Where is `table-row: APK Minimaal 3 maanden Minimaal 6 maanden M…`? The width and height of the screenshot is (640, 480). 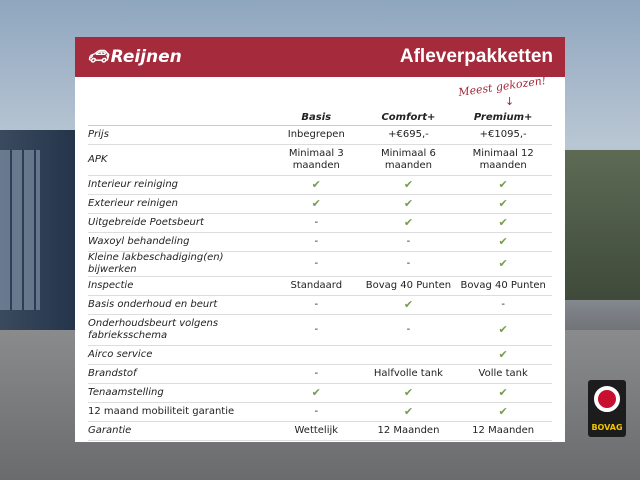 table-row: APK Minimaal 3 maanden Minimaal 6 maanden M… is located at coordinates (320, 160).